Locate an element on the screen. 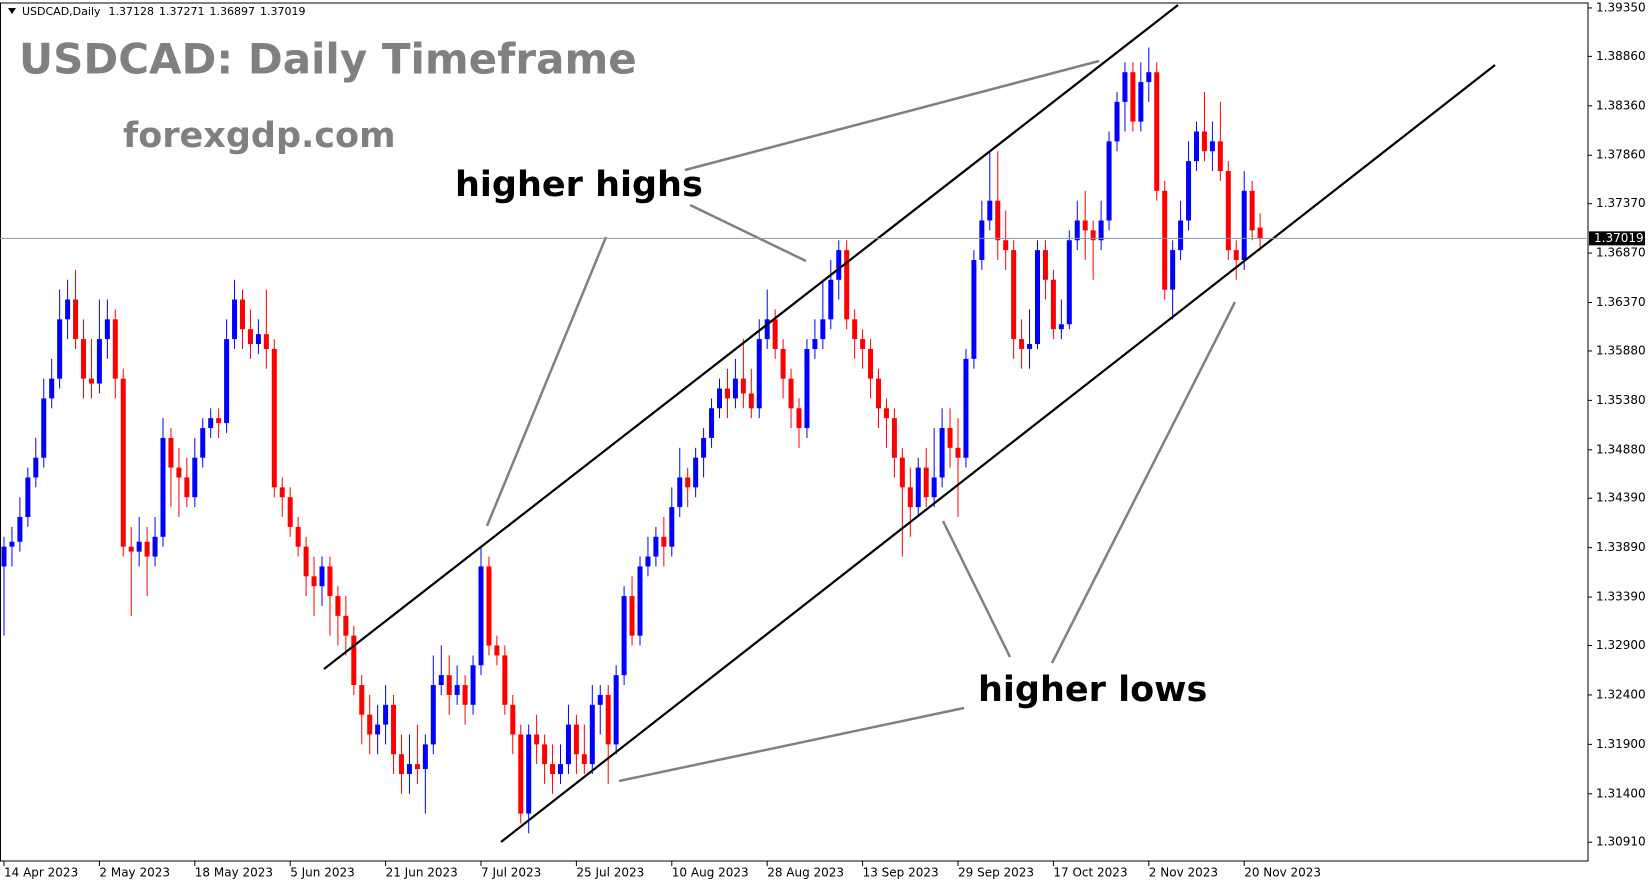  annotation: higher highs is located at coordinates (579, 185).